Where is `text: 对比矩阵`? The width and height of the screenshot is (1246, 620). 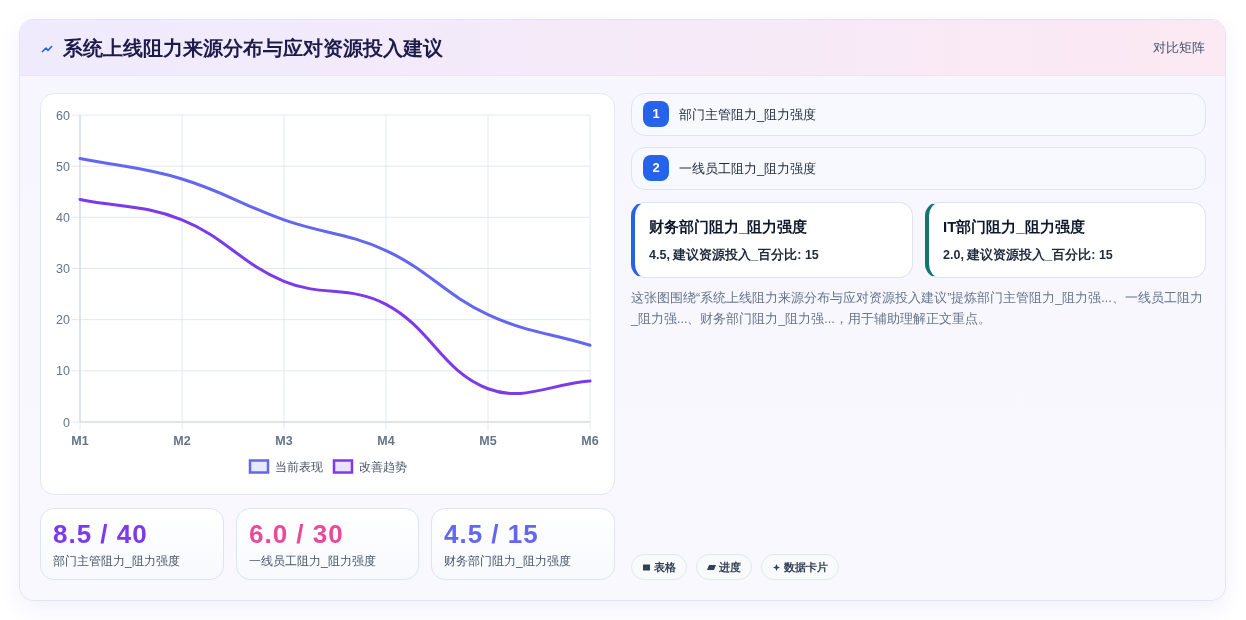
text: 对比矩阵 is located at coordinates (1179, 48).